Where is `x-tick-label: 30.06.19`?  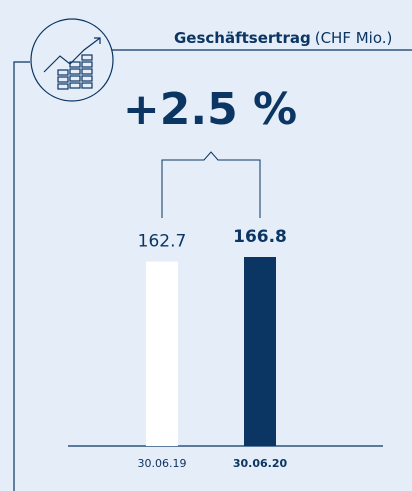 x-tick-label: 30.06.19 is located at coordinates (162, 463).